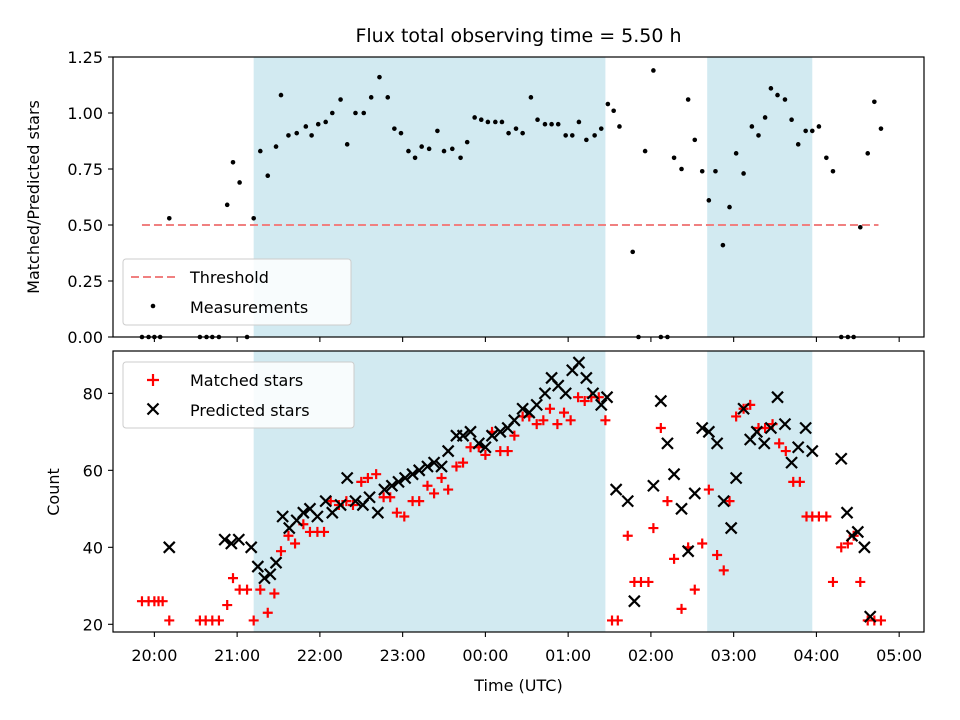 The height and width of the screenshot is (720, 960). Describe the element at coordinates (85, 281) in the screenshot. I see `top-y-tick-label: 0.25` at that location.